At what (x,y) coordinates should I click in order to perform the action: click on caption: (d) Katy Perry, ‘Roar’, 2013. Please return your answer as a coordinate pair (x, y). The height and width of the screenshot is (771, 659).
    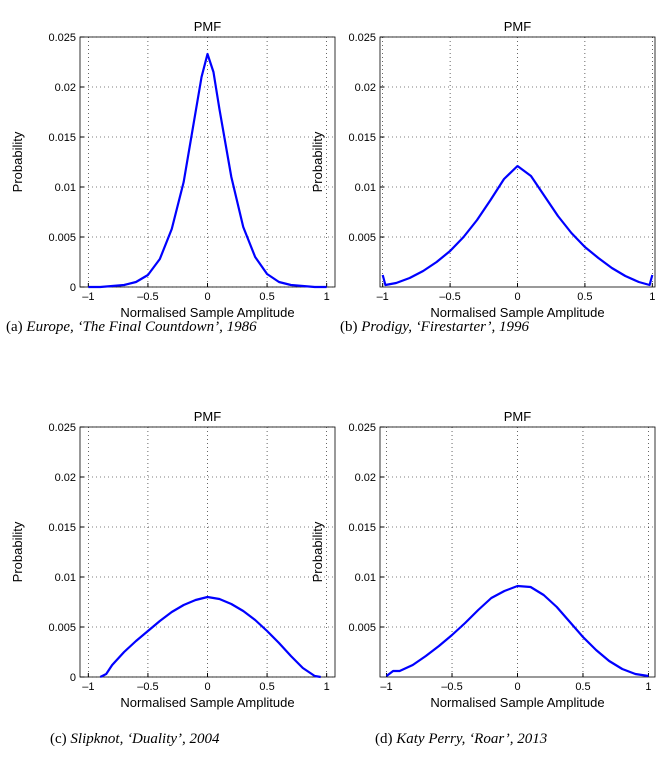
    Looking at the image, I should click on (517, 739).